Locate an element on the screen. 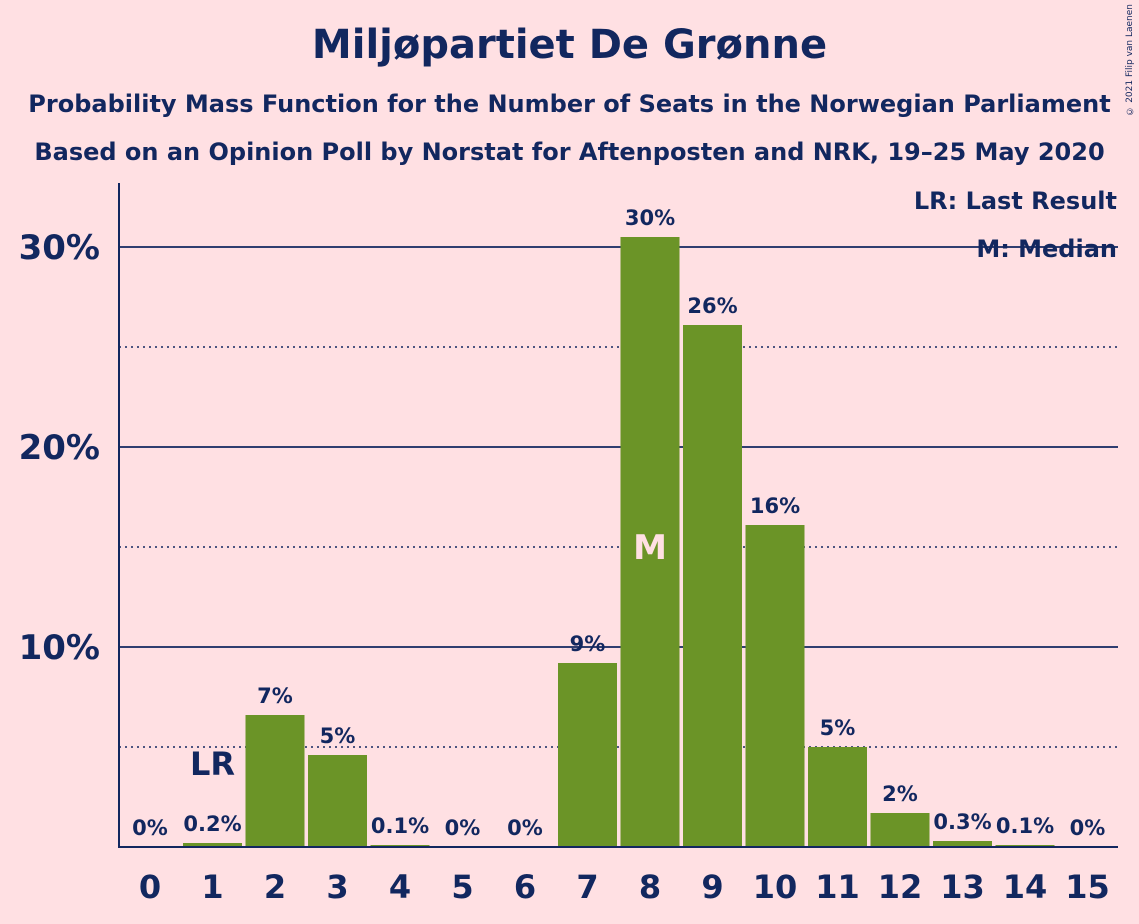 This screenshot has width=1139, height=924. x-tick-label: 9 is located at coordinates (712, 887).